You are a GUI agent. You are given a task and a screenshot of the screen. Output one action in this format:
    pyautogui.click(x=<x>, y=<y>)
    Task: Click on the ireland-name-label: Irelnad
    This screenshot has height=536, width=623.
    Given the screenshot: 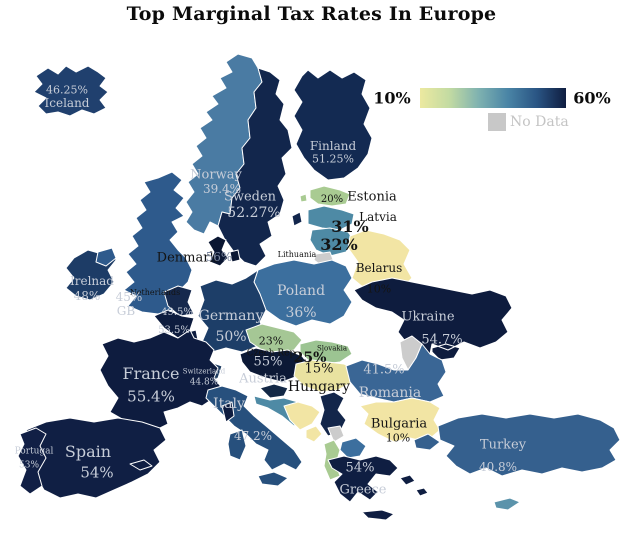 What is the action you would take?
    pyautogui.click(x=92, y=281)
    